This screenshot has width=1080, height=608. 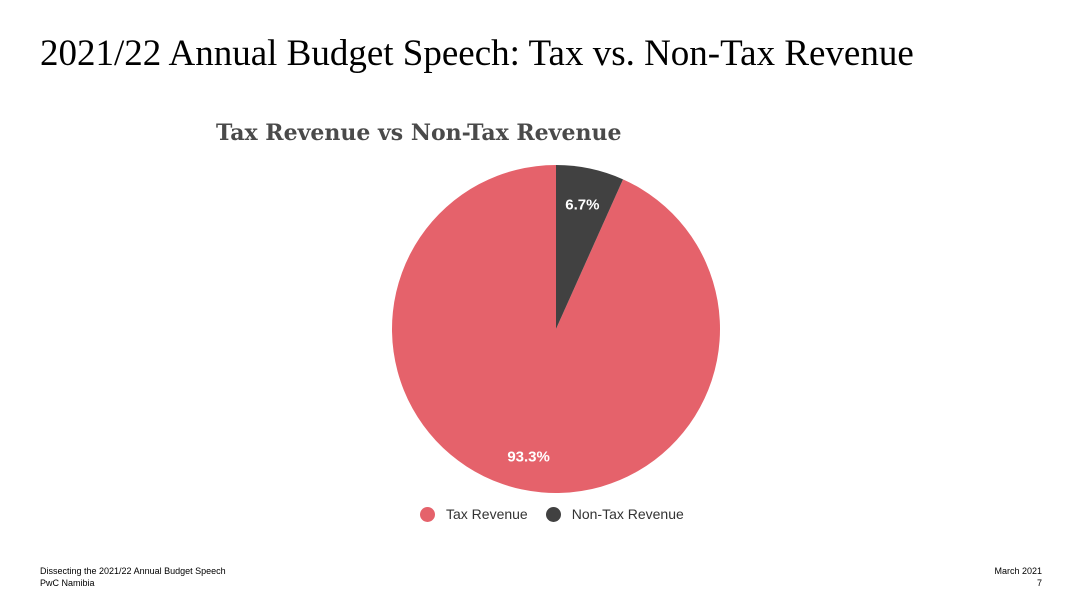 I want to click on chart-legend: Tax Revenue Non-Tax Revenue, so click(x=561, y=514).